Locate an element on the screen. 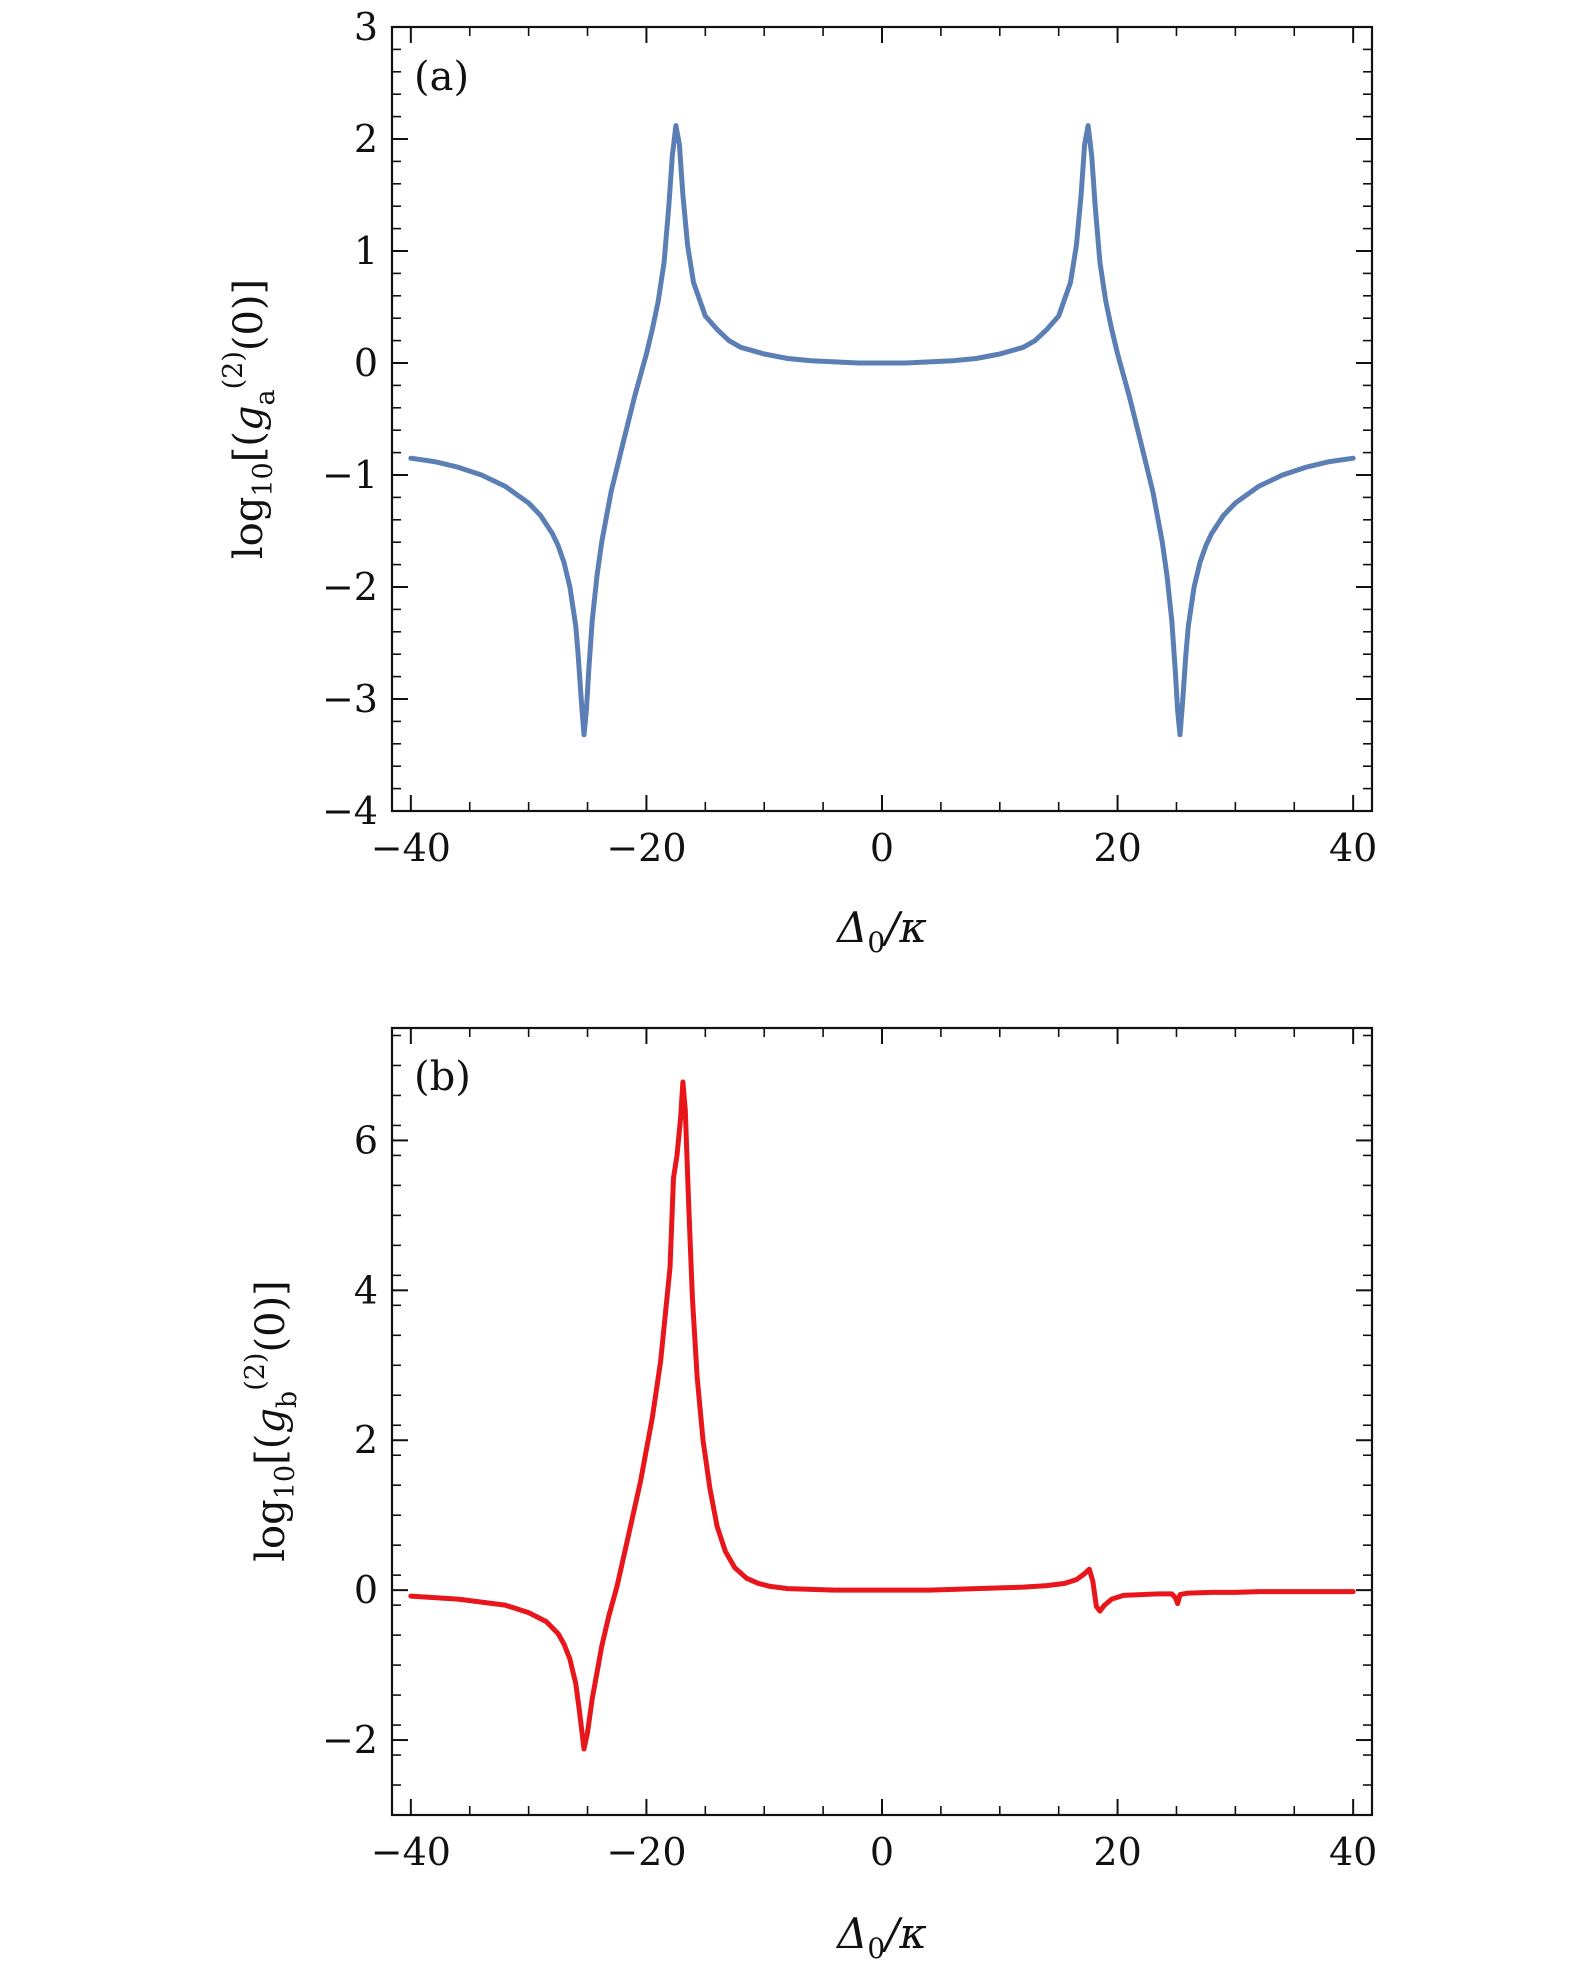 The width and height of the screenshot is (1575, 1978). panel-label: (b) is located at coordinates (442, 1077).